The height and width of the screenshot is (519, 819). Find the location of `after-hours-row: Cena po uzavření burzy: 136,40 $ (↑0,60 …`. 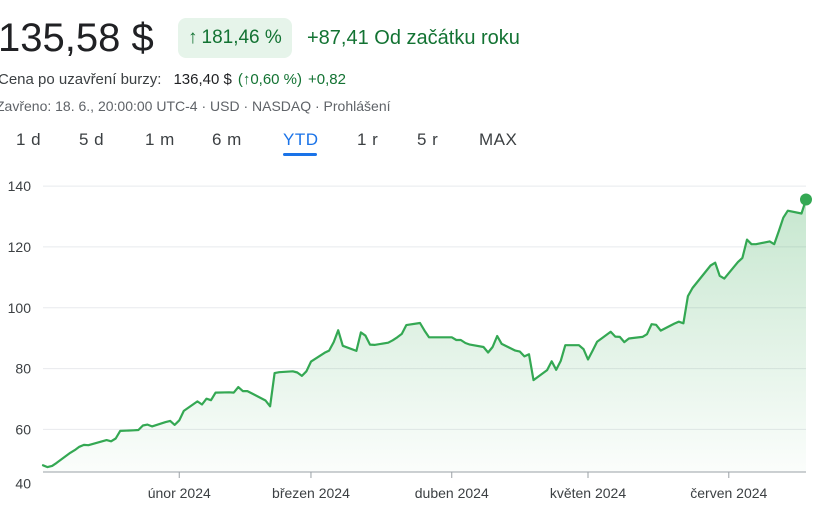

after-hours-row: Cena po uzavření burzy: 136,40 $ (↑0,60 … is located at coordinates (173, 80).